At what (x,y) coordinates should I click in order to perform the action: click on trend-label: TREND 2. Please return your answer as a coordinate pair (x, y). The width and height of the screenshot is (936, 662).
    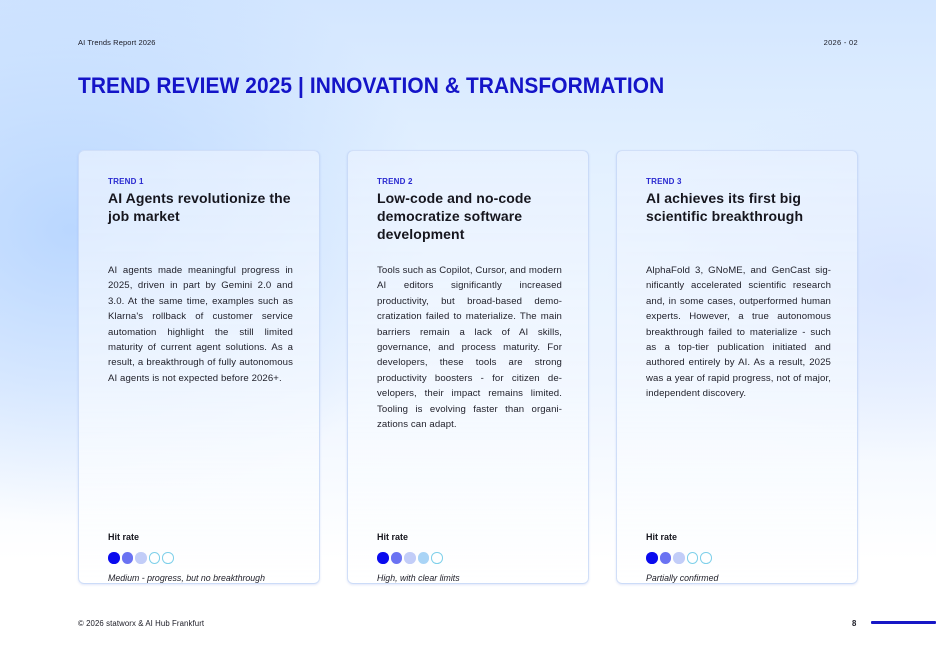
    Looking at the image, I should click on (395, 181).